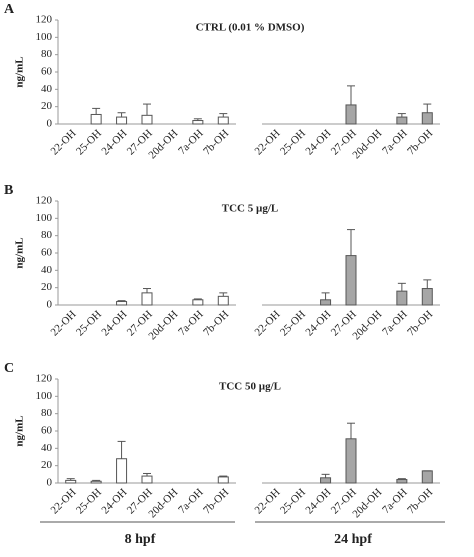 The width and height of the screenshot is (474, 557). Describe the element at coordinates (250, 387) in the screenshot. I see `chart-title: TCC 50 µg/L` at that location.